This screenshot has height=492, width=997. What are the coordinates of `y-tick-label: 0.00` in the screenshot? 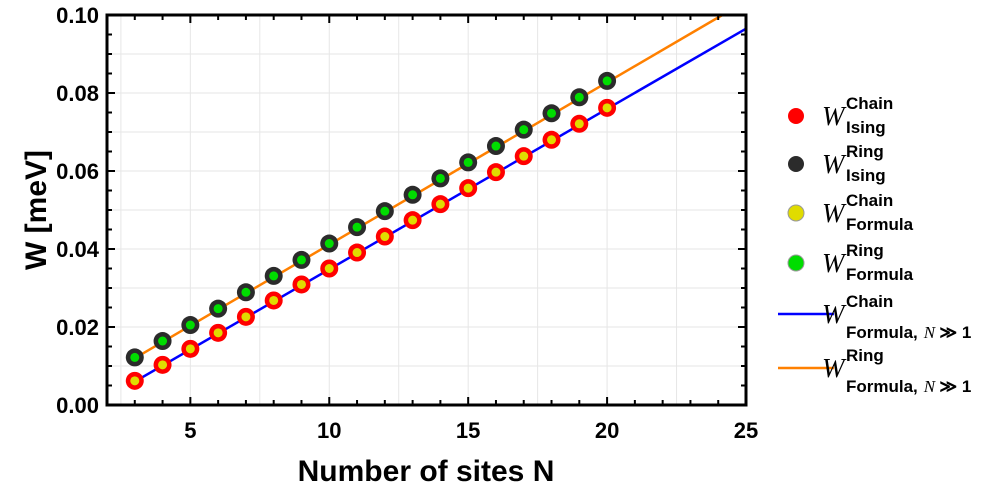 It's located at (77, 405).